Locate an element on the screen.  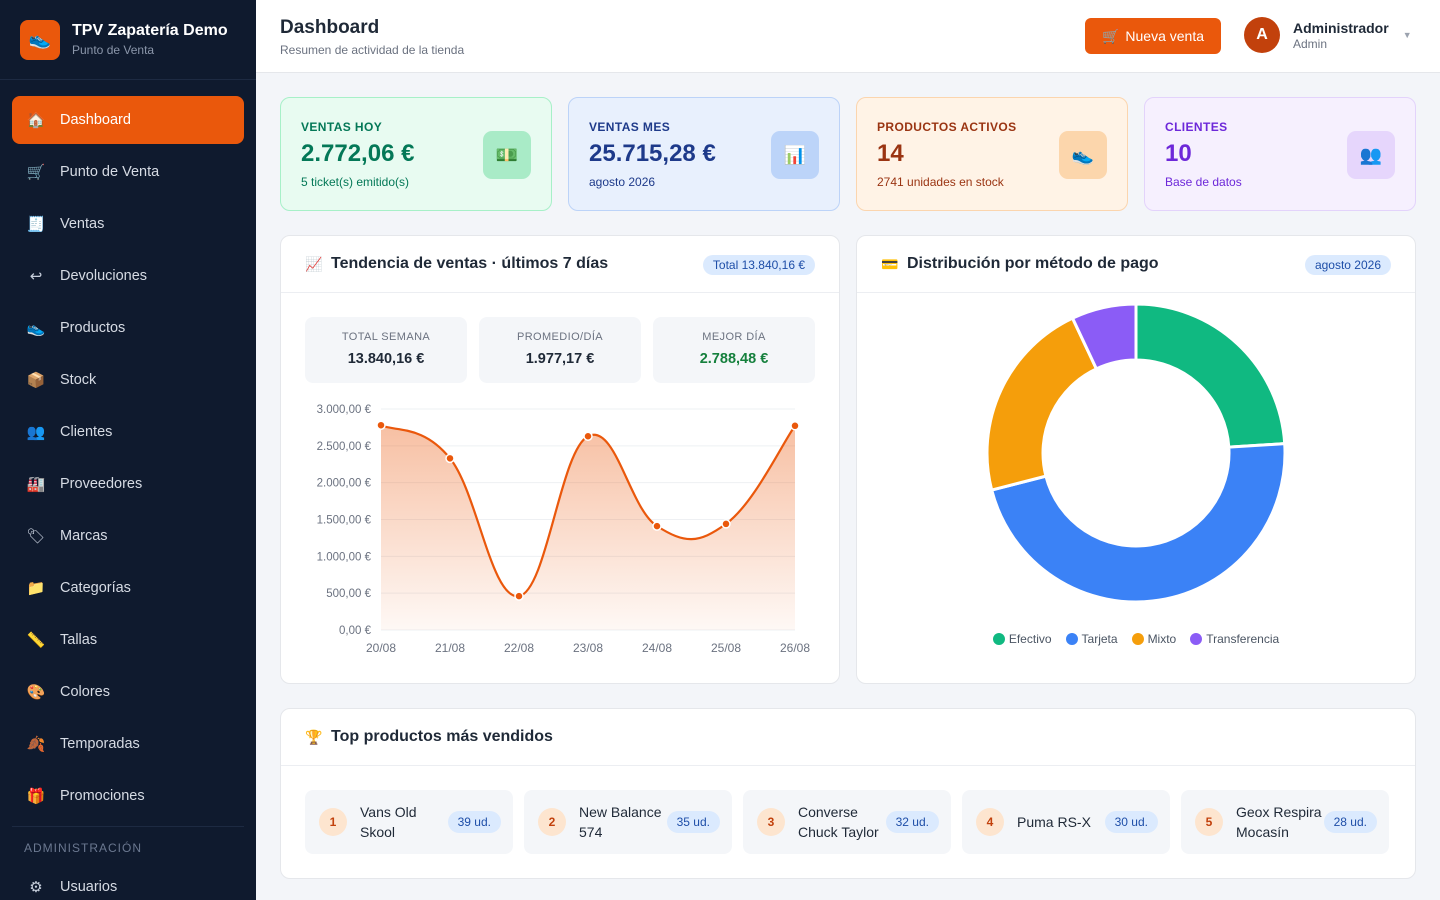
legend-item: Transferencia is located at coordinates (1234, 639).